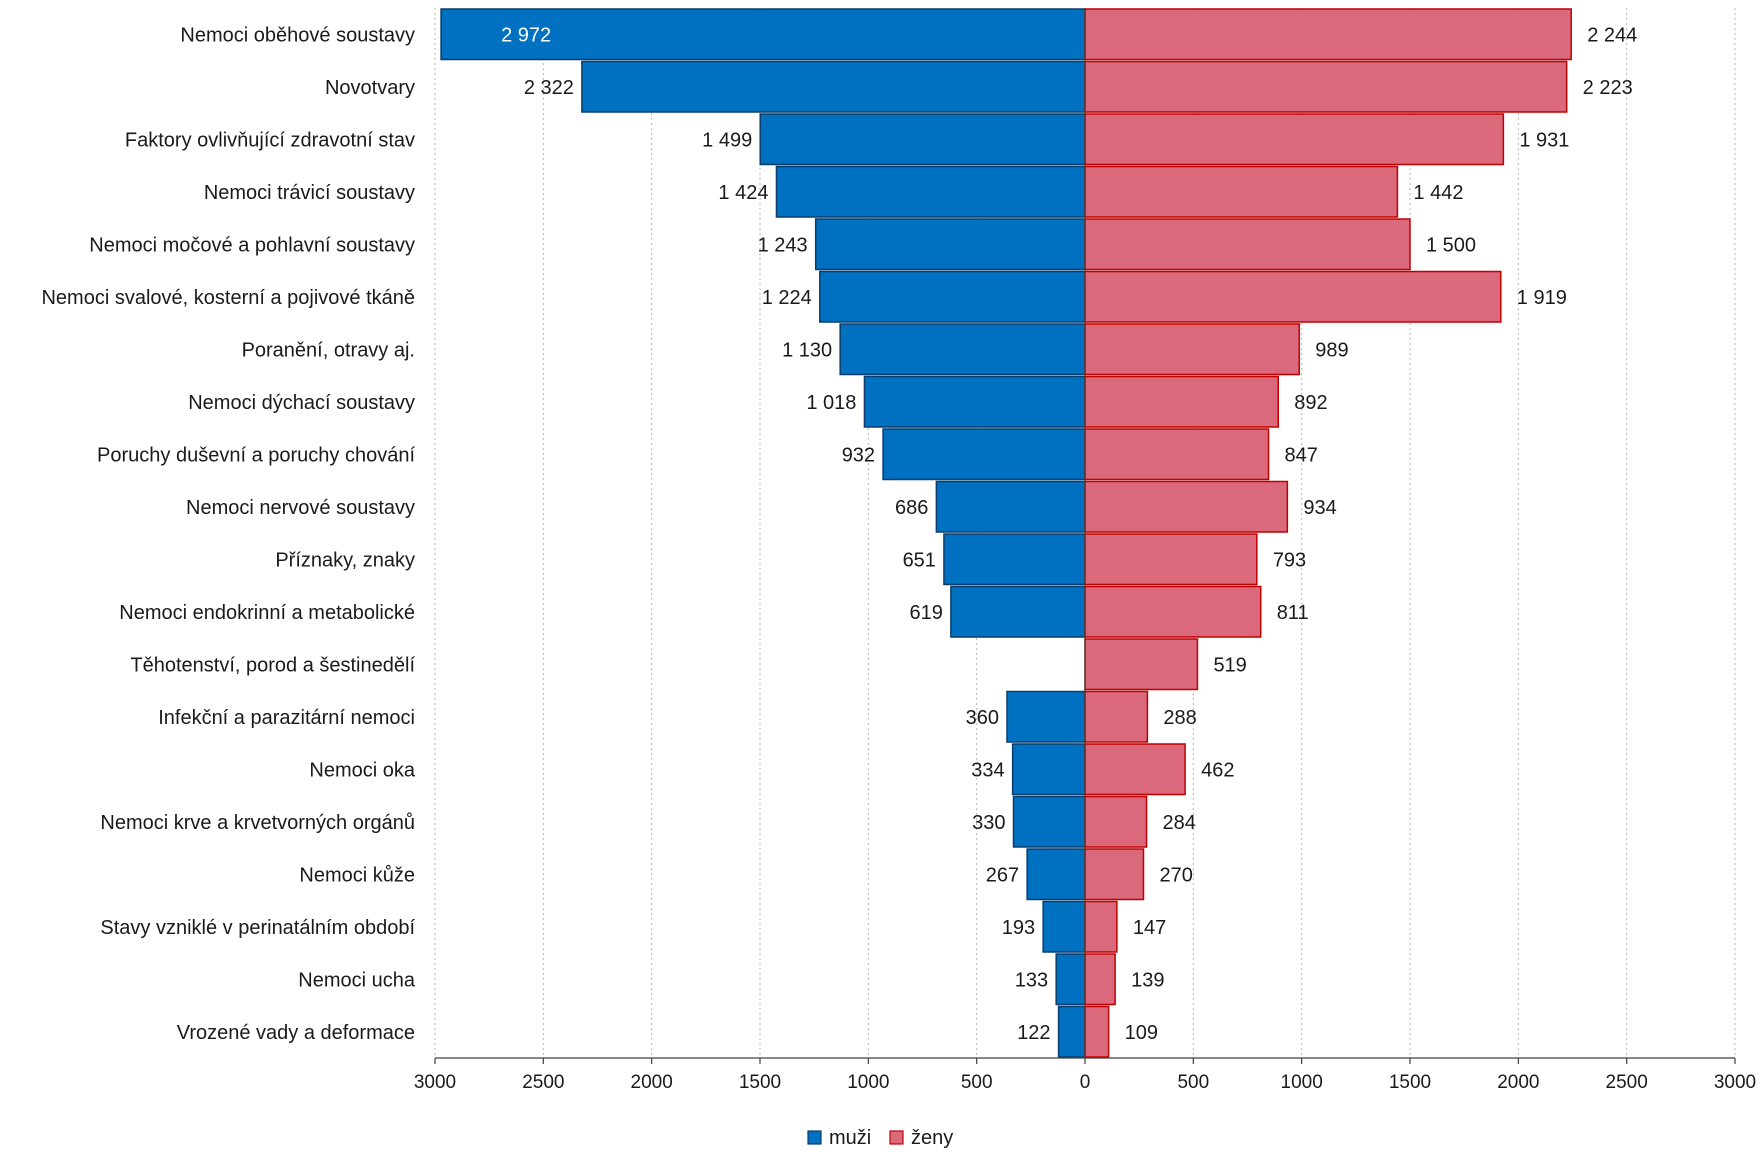 This screenshot has width=1764, height=1155. What do you see at coordinates (257, 928) in the screenshot?
I see `category-label: Stavy vzniklé v perinatálním období` at bounding box center [257, 928].